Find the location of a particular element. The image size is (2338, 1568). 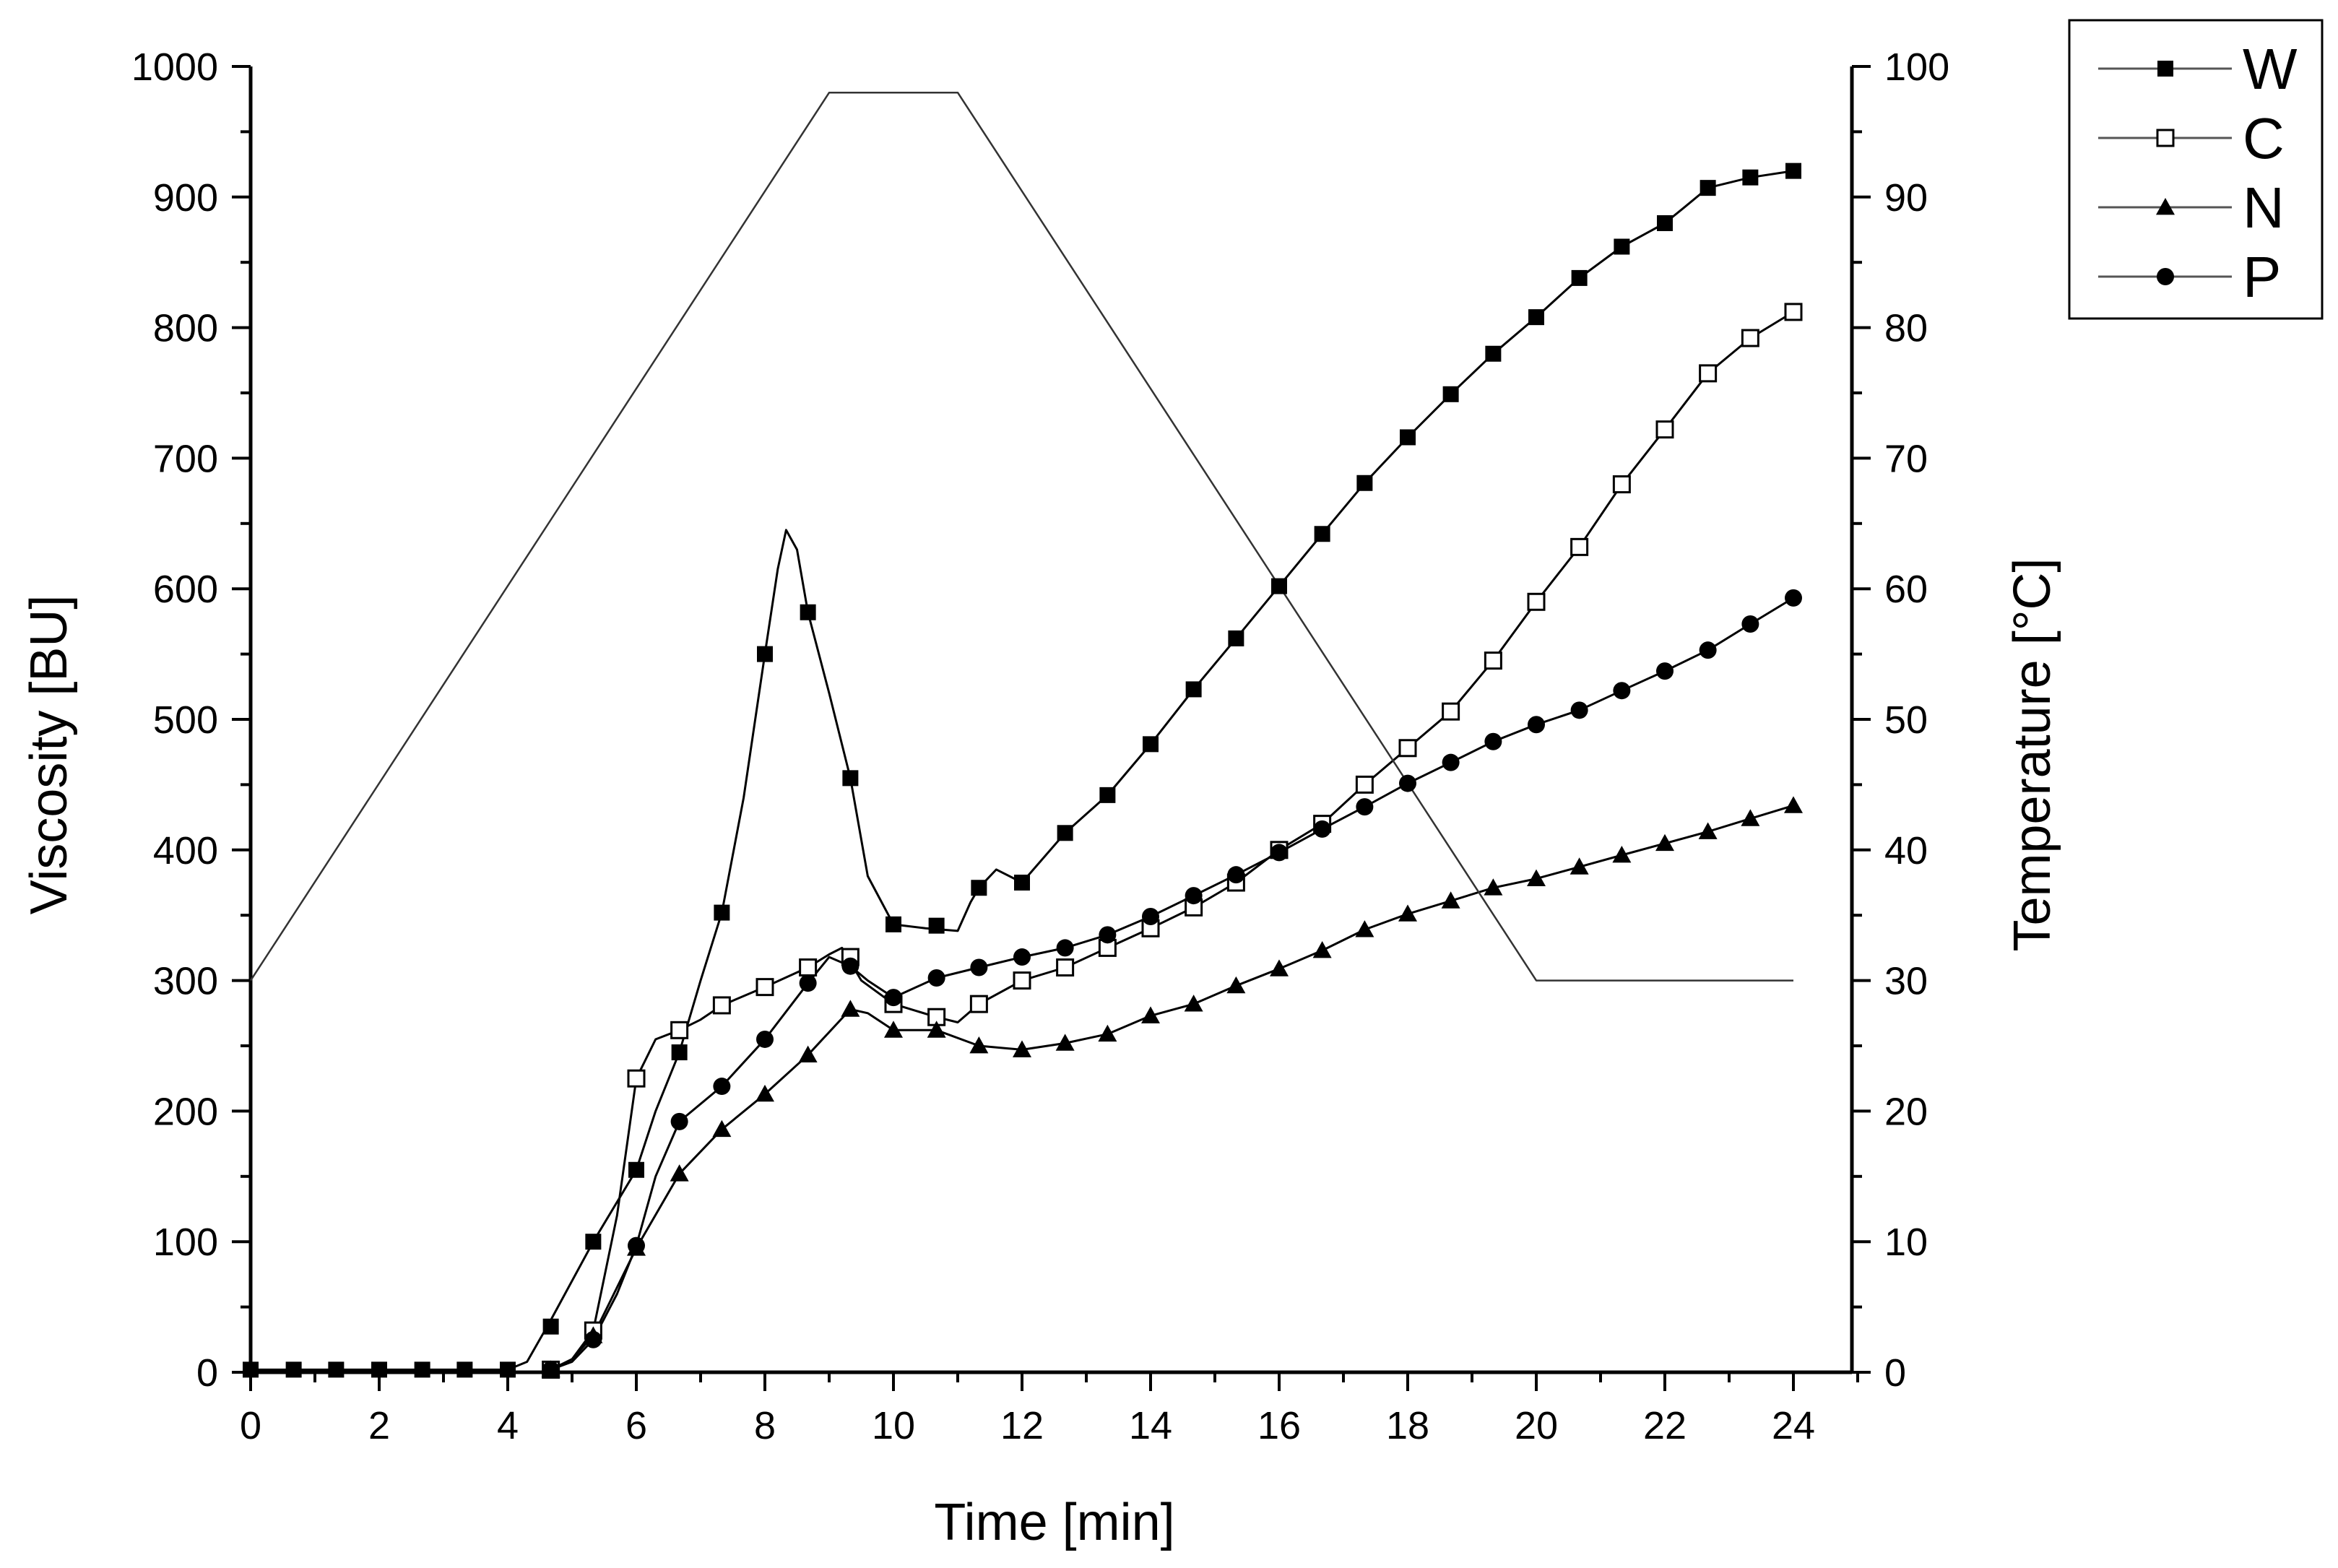

x-tick-label: 12 is located at coordinates (1022, 1425).